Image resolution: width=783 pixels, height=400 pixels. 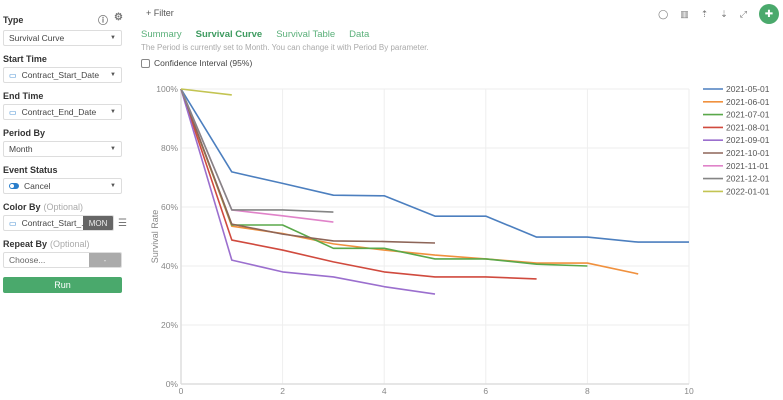 What do you see at coordinates (62, 149) in the screenshot?
I see `period-by-select: Month ▼` at bounding box center [62, 149].